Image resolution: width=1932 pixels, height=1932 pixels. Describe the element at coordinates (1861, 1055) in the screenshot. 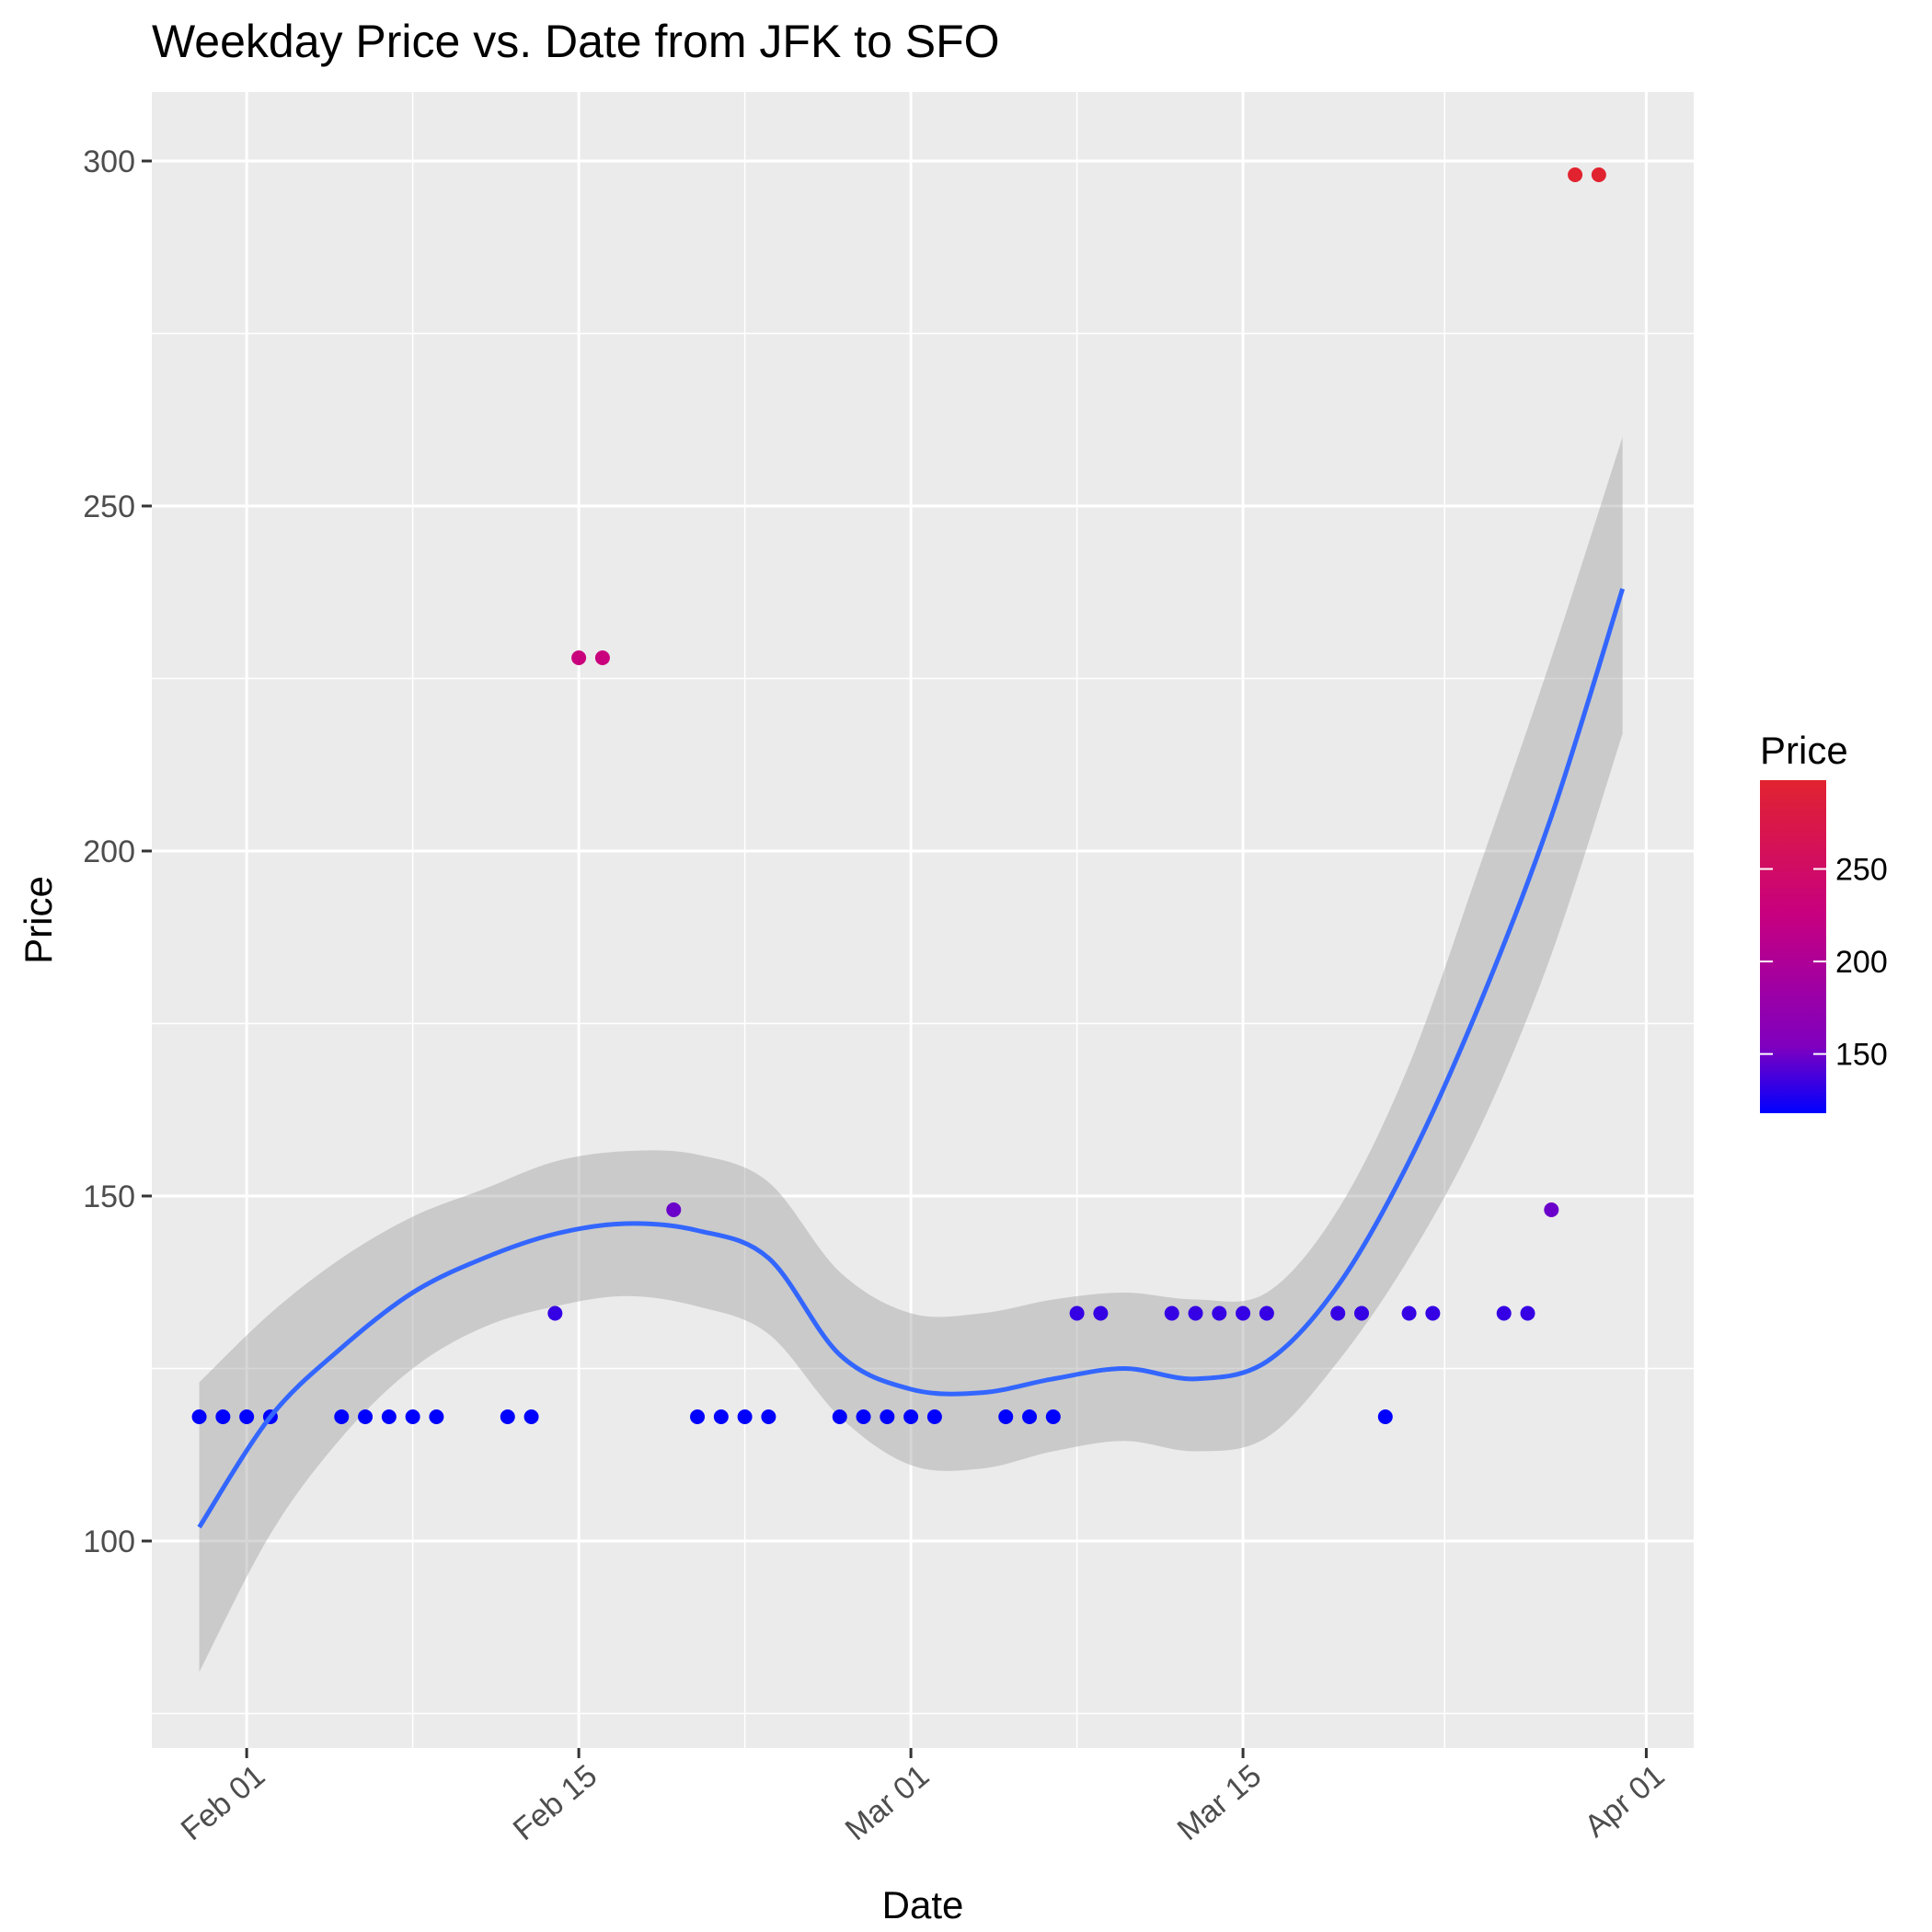

I see `legend-tick-label: 150` at that location.